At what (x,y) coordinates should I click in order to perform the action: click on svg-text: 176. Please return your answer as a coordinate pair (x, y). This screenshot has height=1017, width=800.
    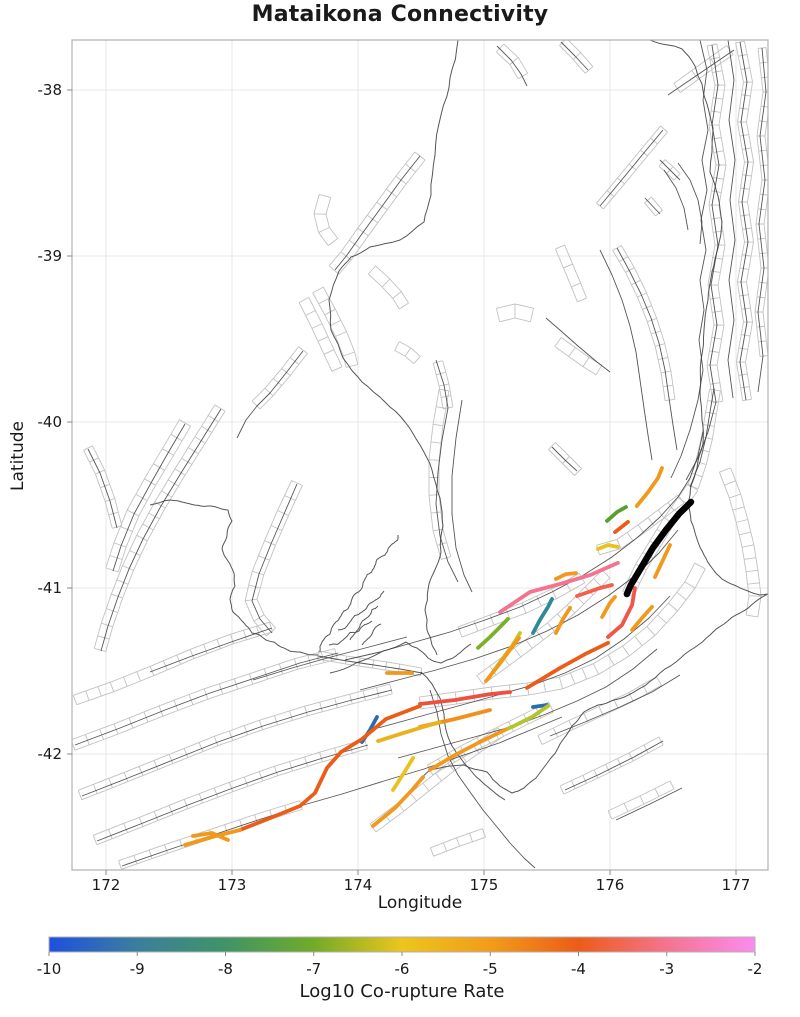
    Looking at the image, I should click on (610, 885).